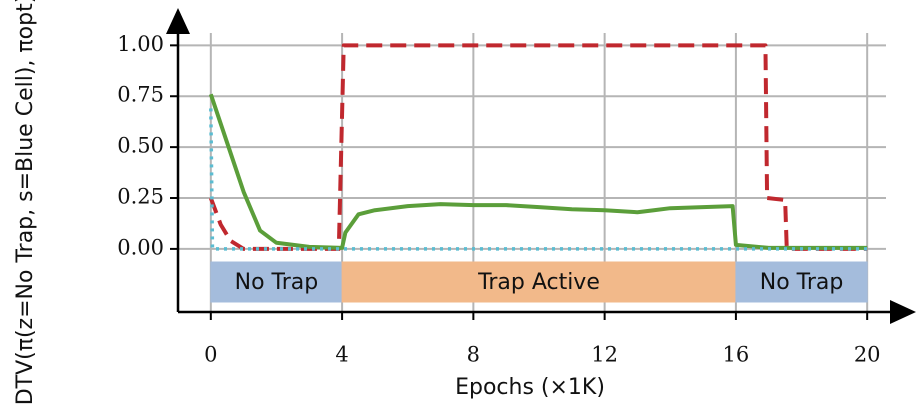 The width and height of the screenshot is (920, 412). Describe the element at coordinates (178, 21) in the screenshot. I see `y-axis-arrow` at that location.